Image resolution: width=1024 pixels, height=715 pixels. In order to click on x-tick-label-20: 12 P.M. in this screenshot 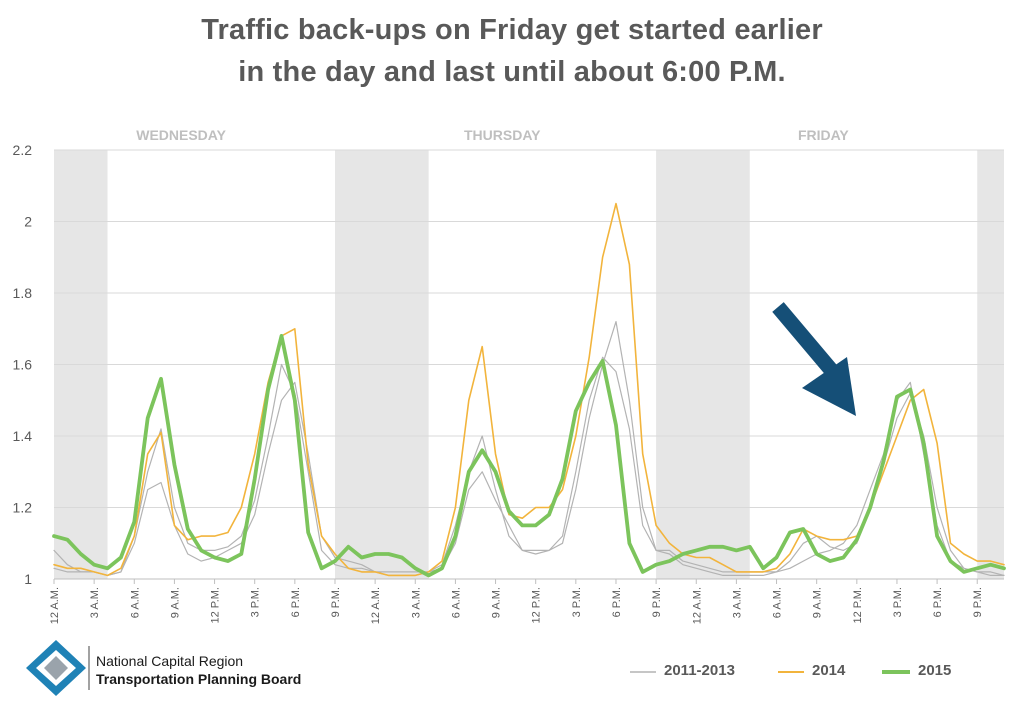, I will do `click(858, 605)`.